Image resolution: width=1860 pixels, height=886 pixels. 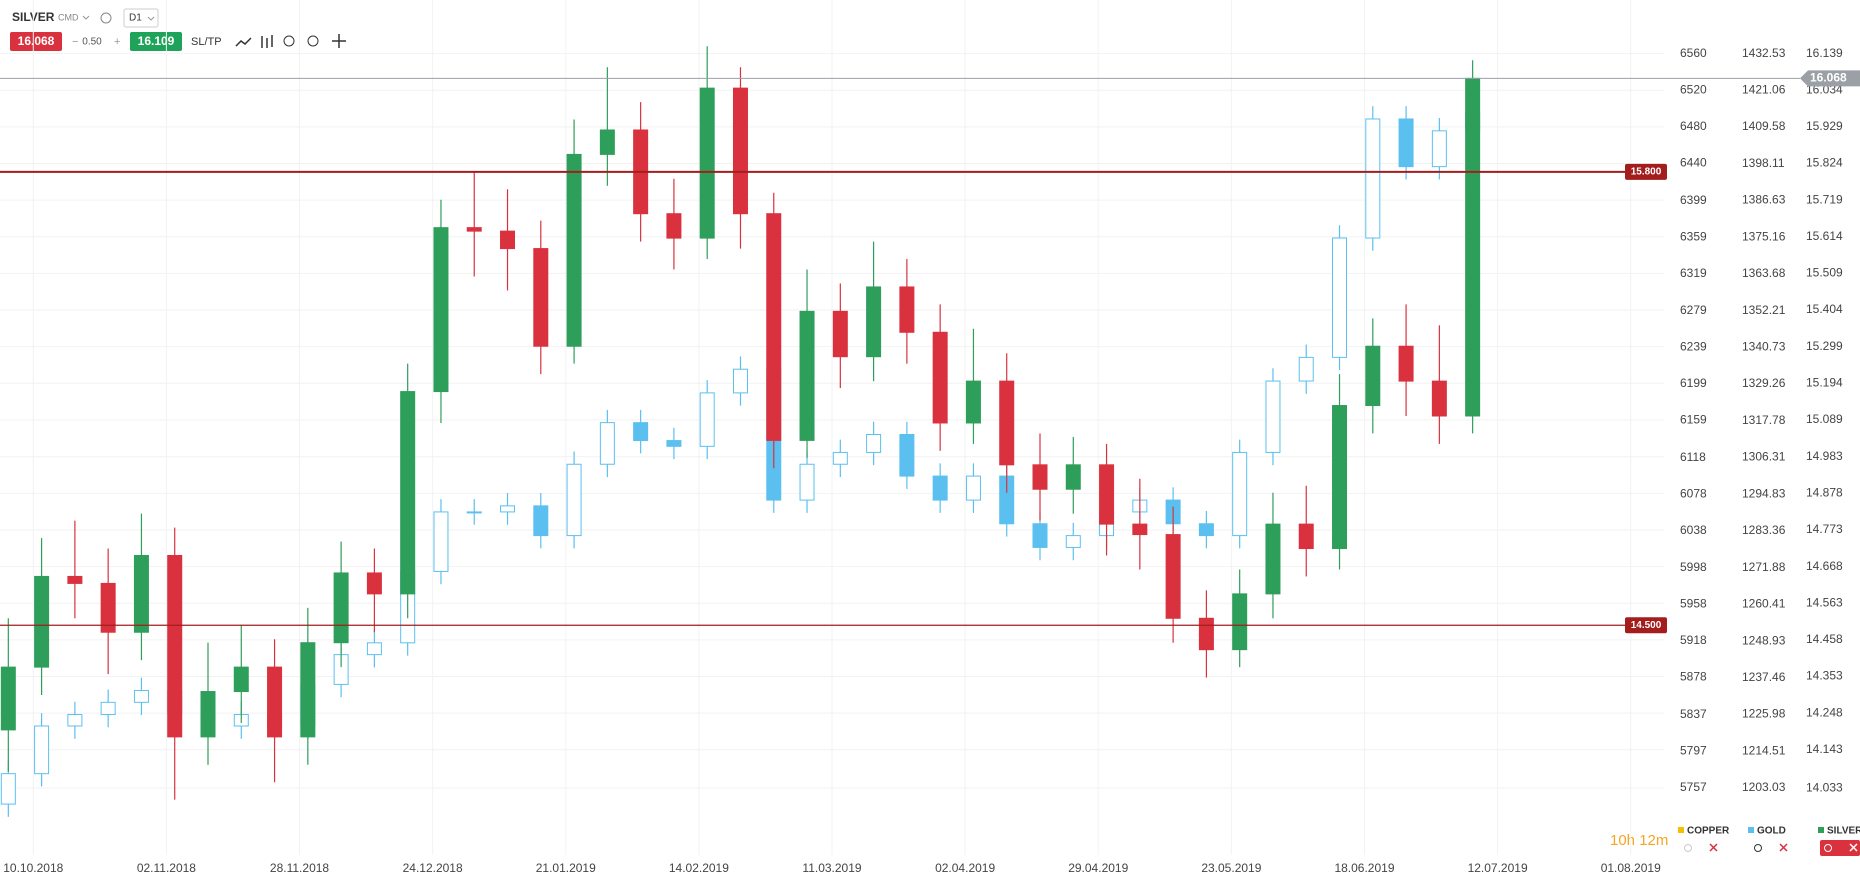 I want to click on move-tool, so click(x=339, y=41).